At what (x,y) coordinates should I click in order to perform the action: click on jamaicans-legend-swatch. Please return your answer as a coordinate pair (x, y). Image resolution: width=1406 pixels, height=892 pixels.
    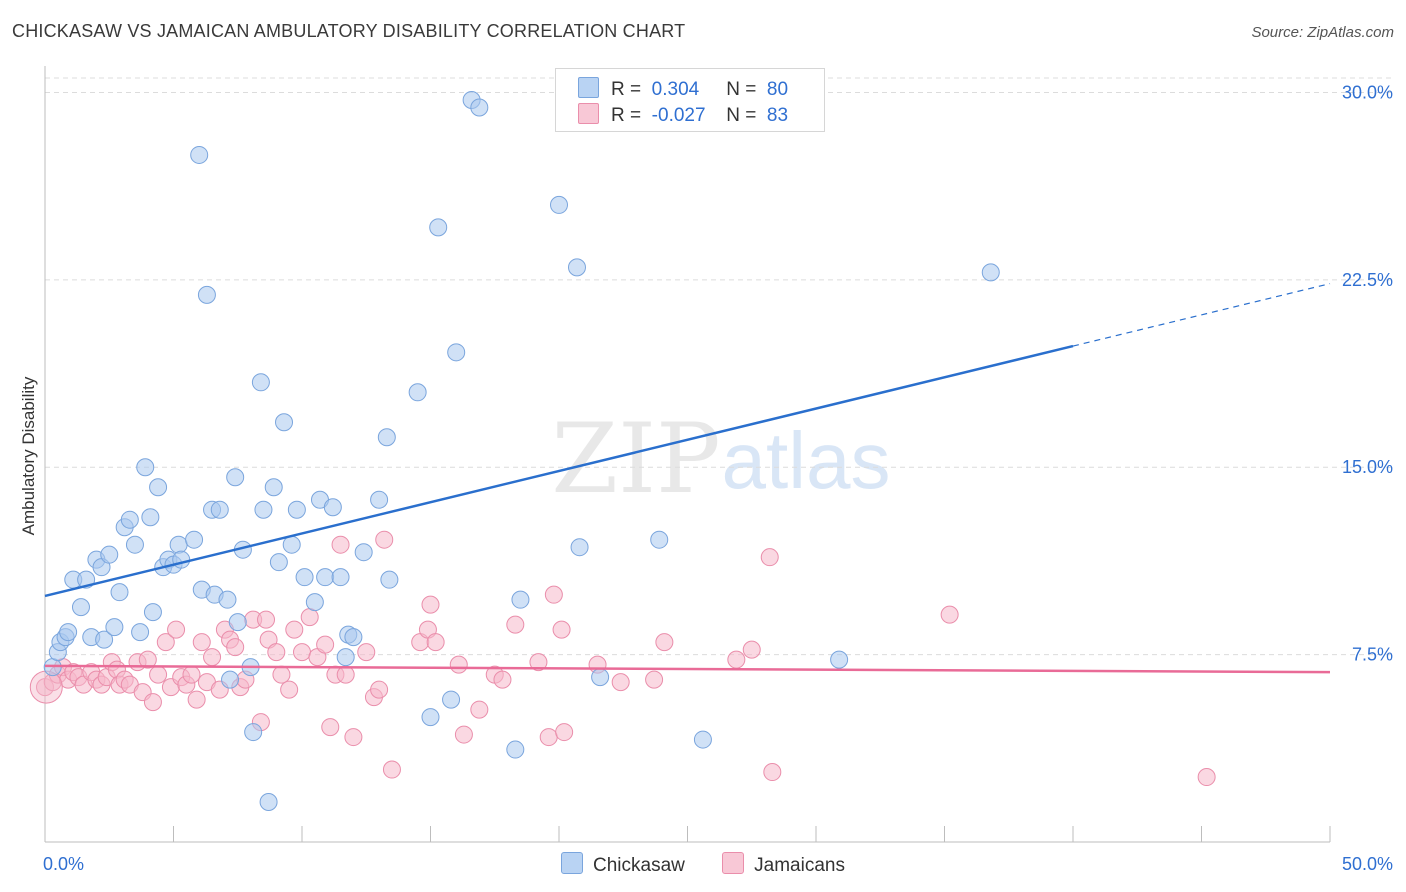
    Looking at the image, I should click on (733, 863).